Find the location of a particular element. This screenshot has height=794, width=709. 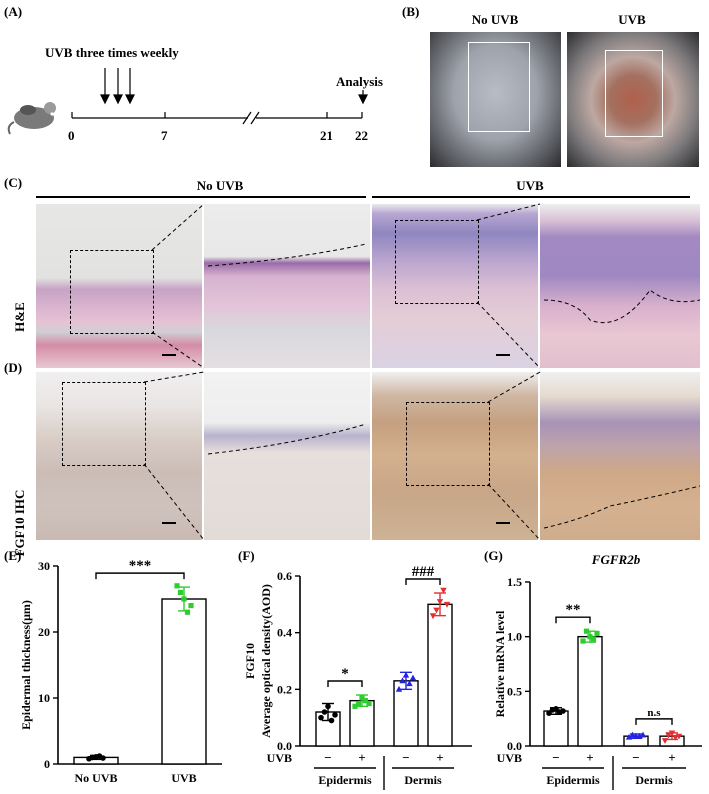

he-no-uvb-zoom is located at coordinates (287, 286).